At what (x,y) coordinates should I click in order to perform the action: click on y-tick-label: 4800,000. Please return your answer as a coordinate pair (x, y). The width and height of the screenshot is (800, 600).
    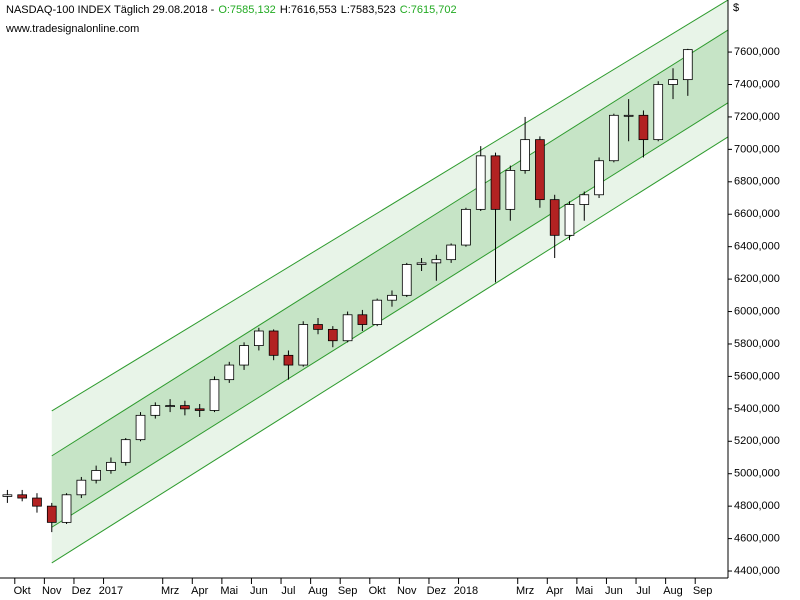
    Looking at the image, I should click on (757, 506).